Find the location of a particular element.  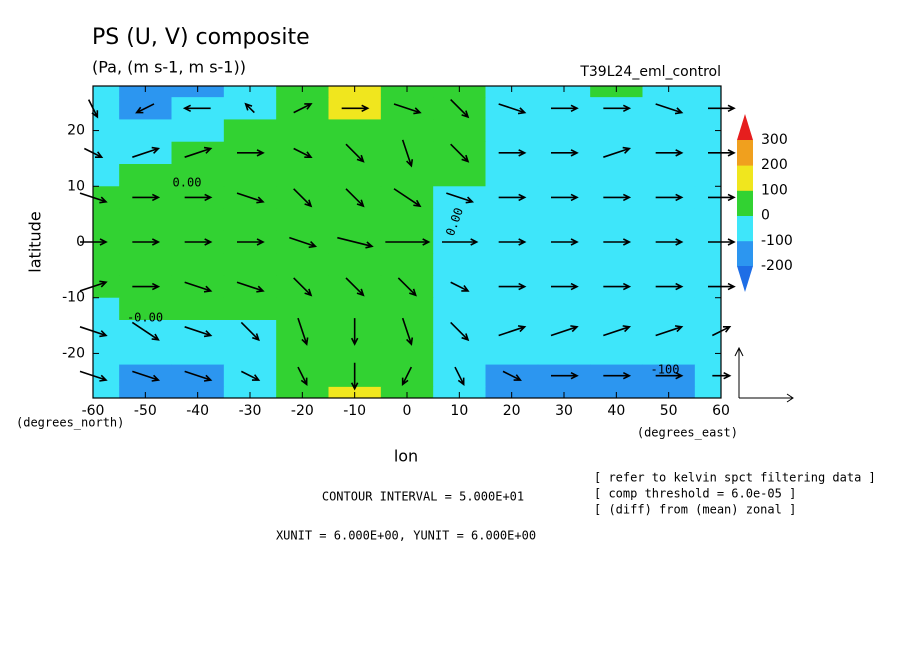

x-tick-label: -10 is located at coordinates (354, 411).